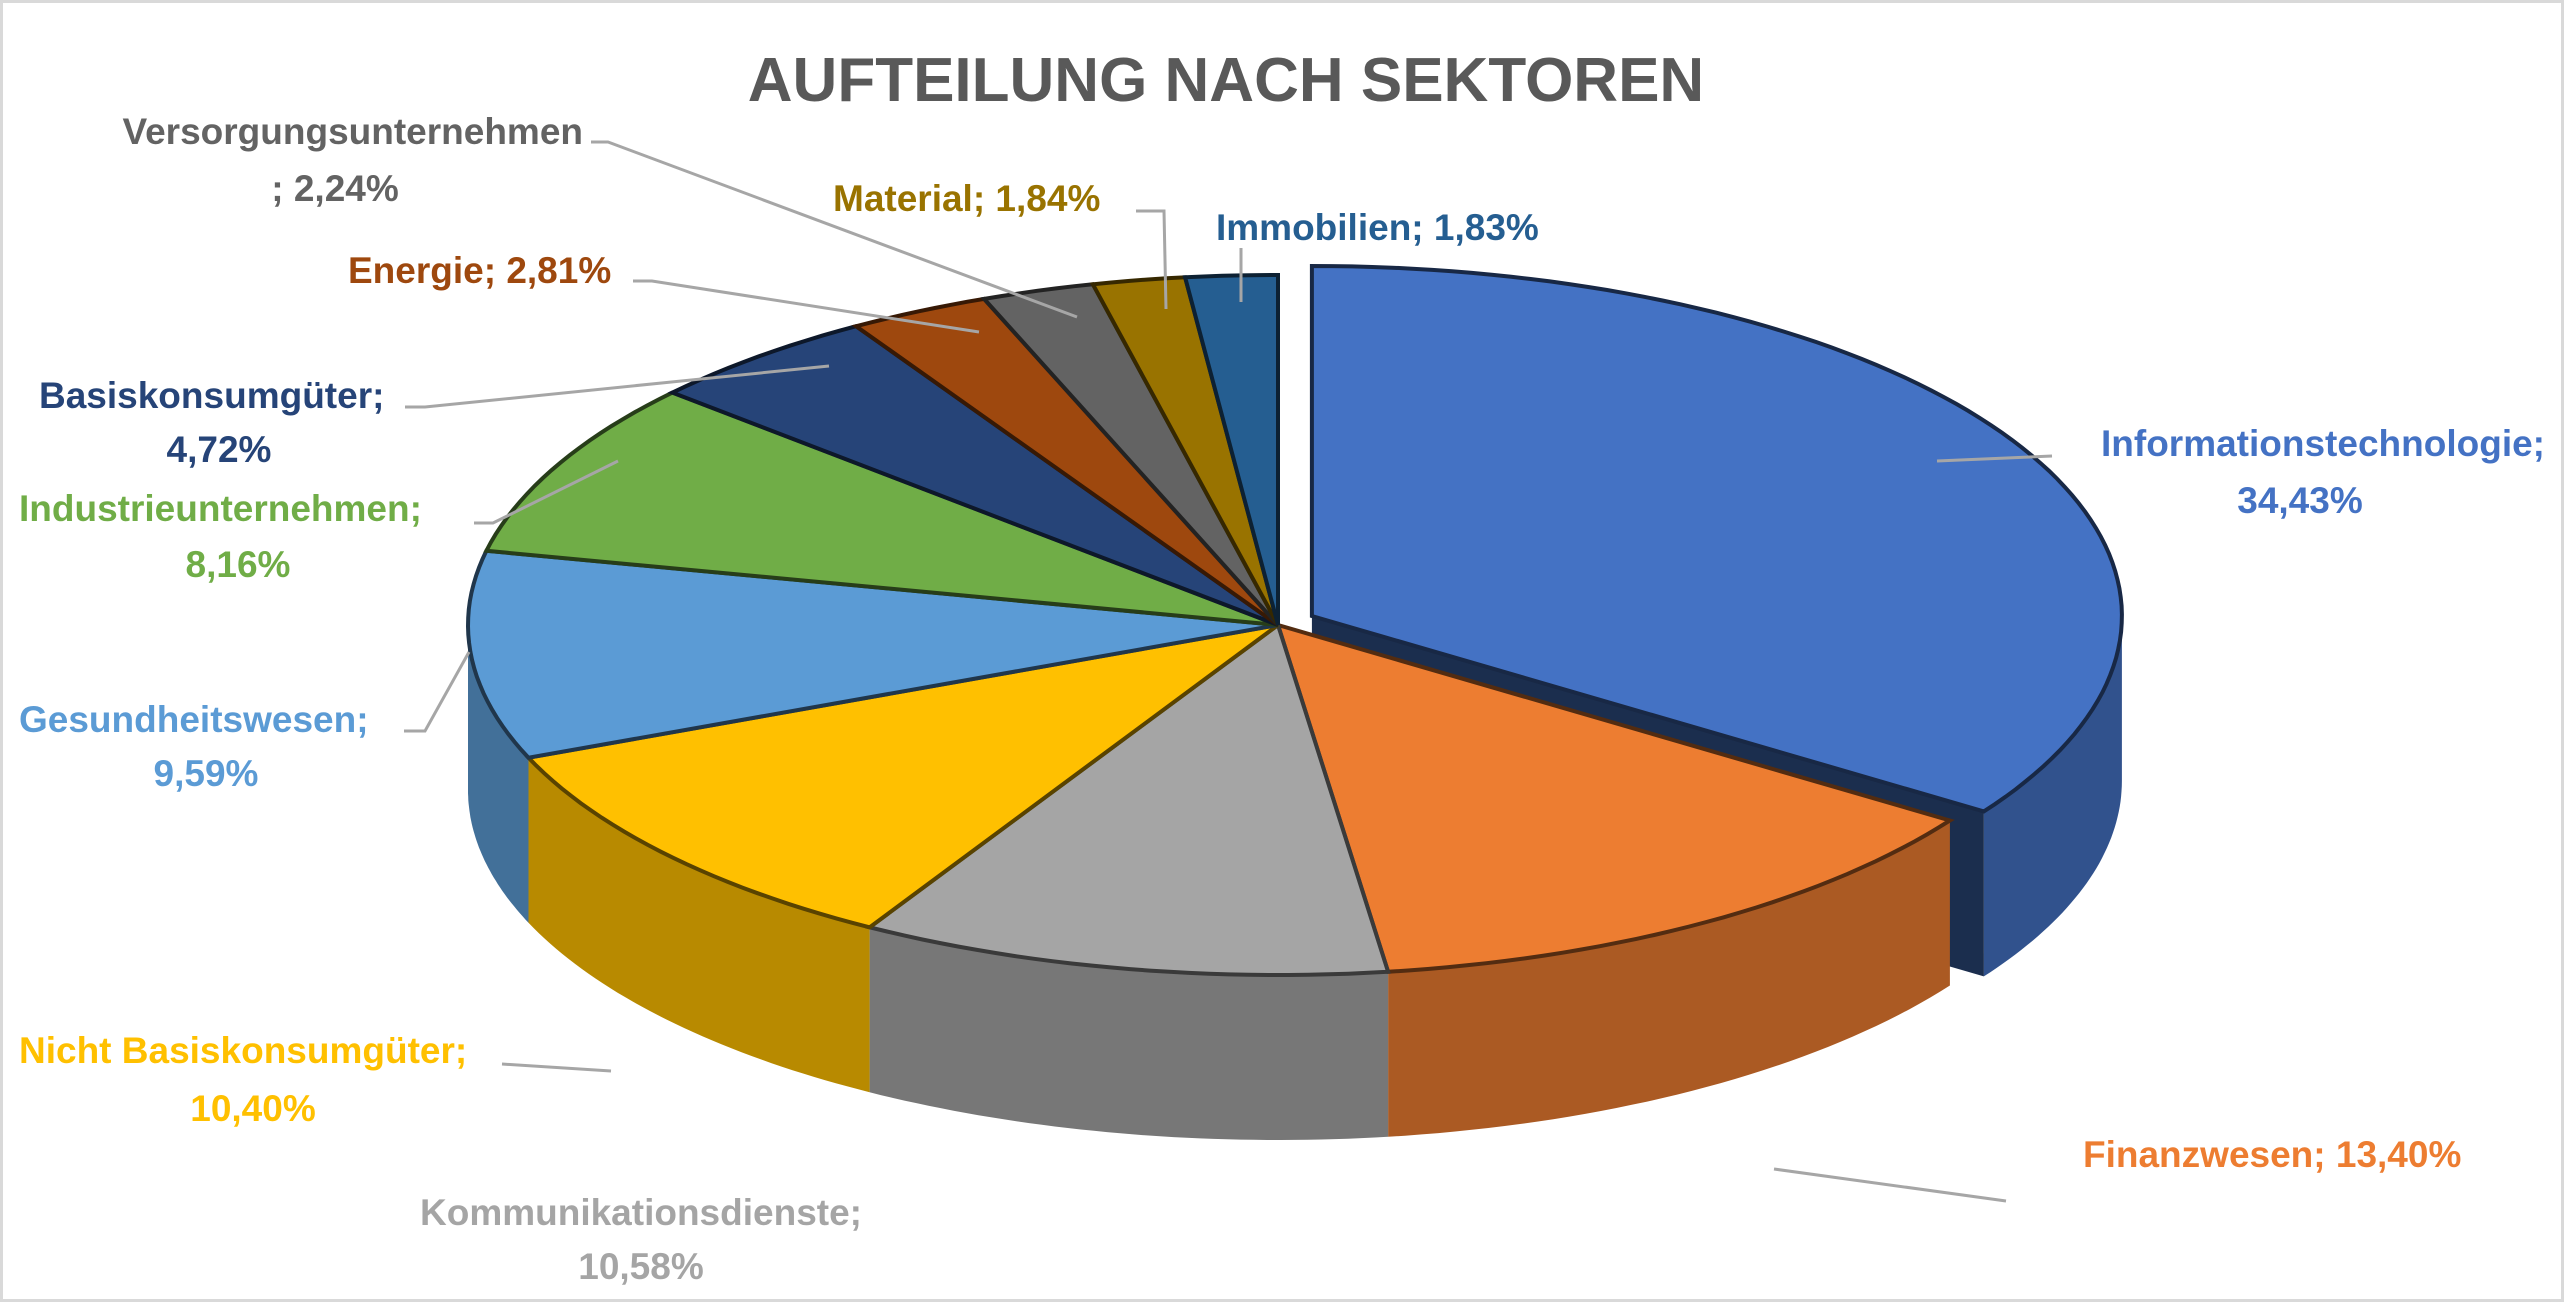 Image resolution: width=2564 pixels, height=1305 pixels. What do you see at coordinates (834, 229) in the screenshot?
I see `leader-line-versorgungsunternehmen` at bounding box center [834, 229].